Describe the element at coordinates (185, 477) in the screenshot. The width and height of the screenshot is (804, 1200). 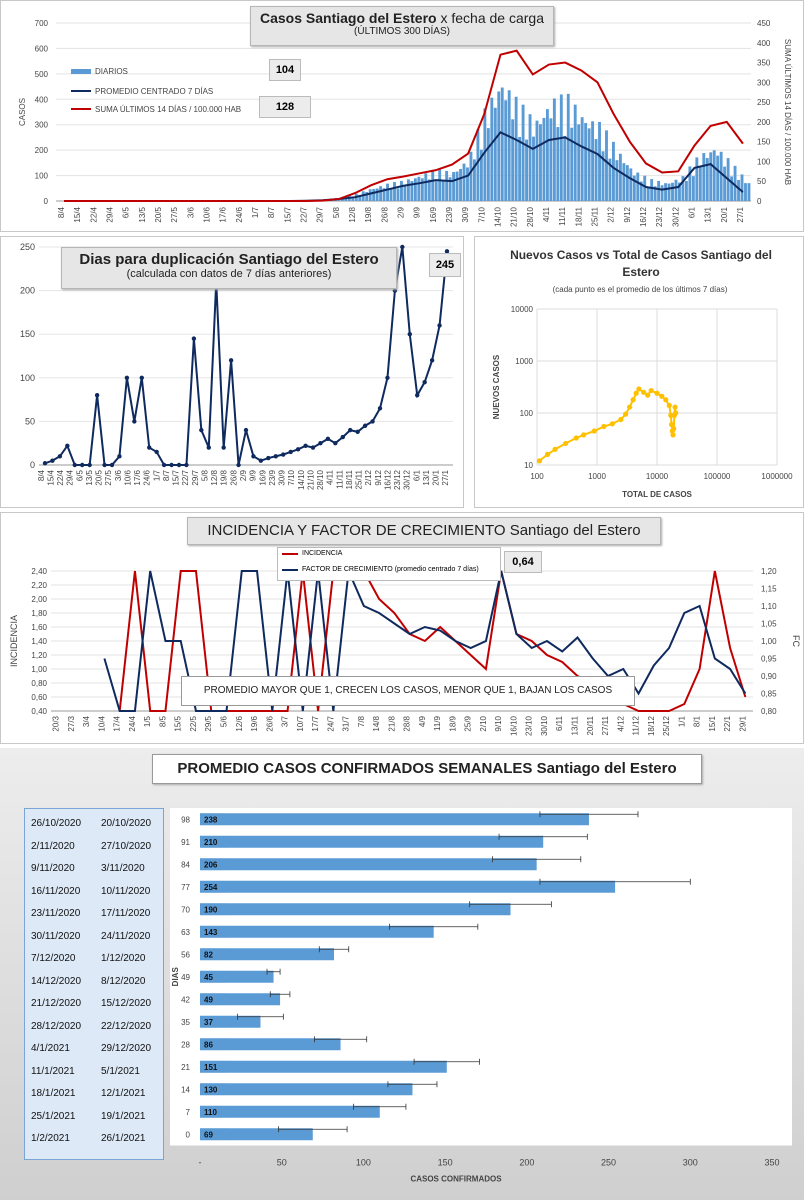
I see `x-tick-label: 22/7` at that location.